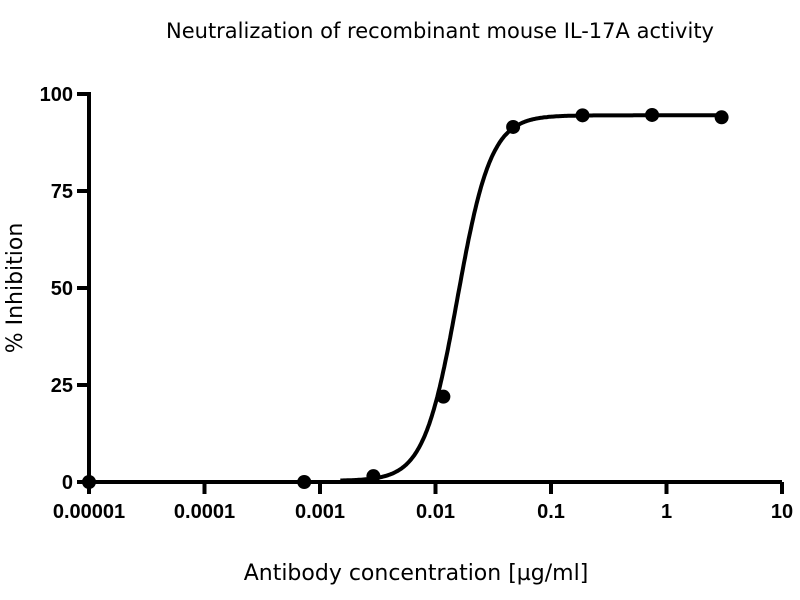 The image size is (800, 600). Describe the element at coordinates (435, 512) in the screenshot. I see `x-tick-label: 0.01` at that location.